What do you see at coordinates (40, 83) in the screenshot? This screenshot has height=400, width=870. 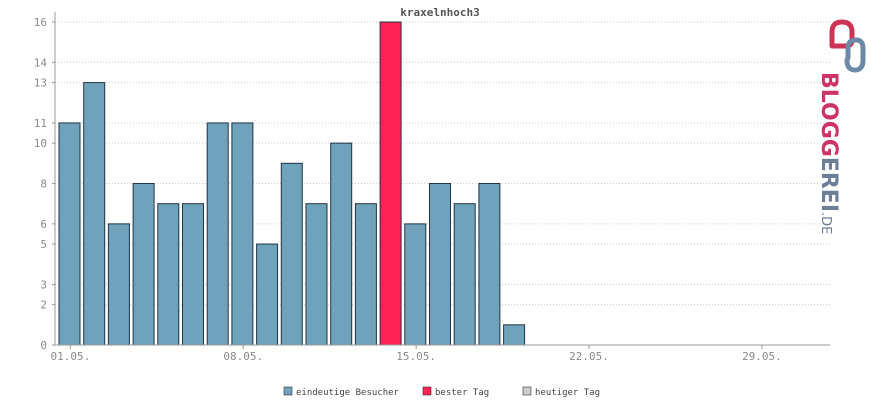 I see `y-tick-label: 13` at bounding box center [40, 83].